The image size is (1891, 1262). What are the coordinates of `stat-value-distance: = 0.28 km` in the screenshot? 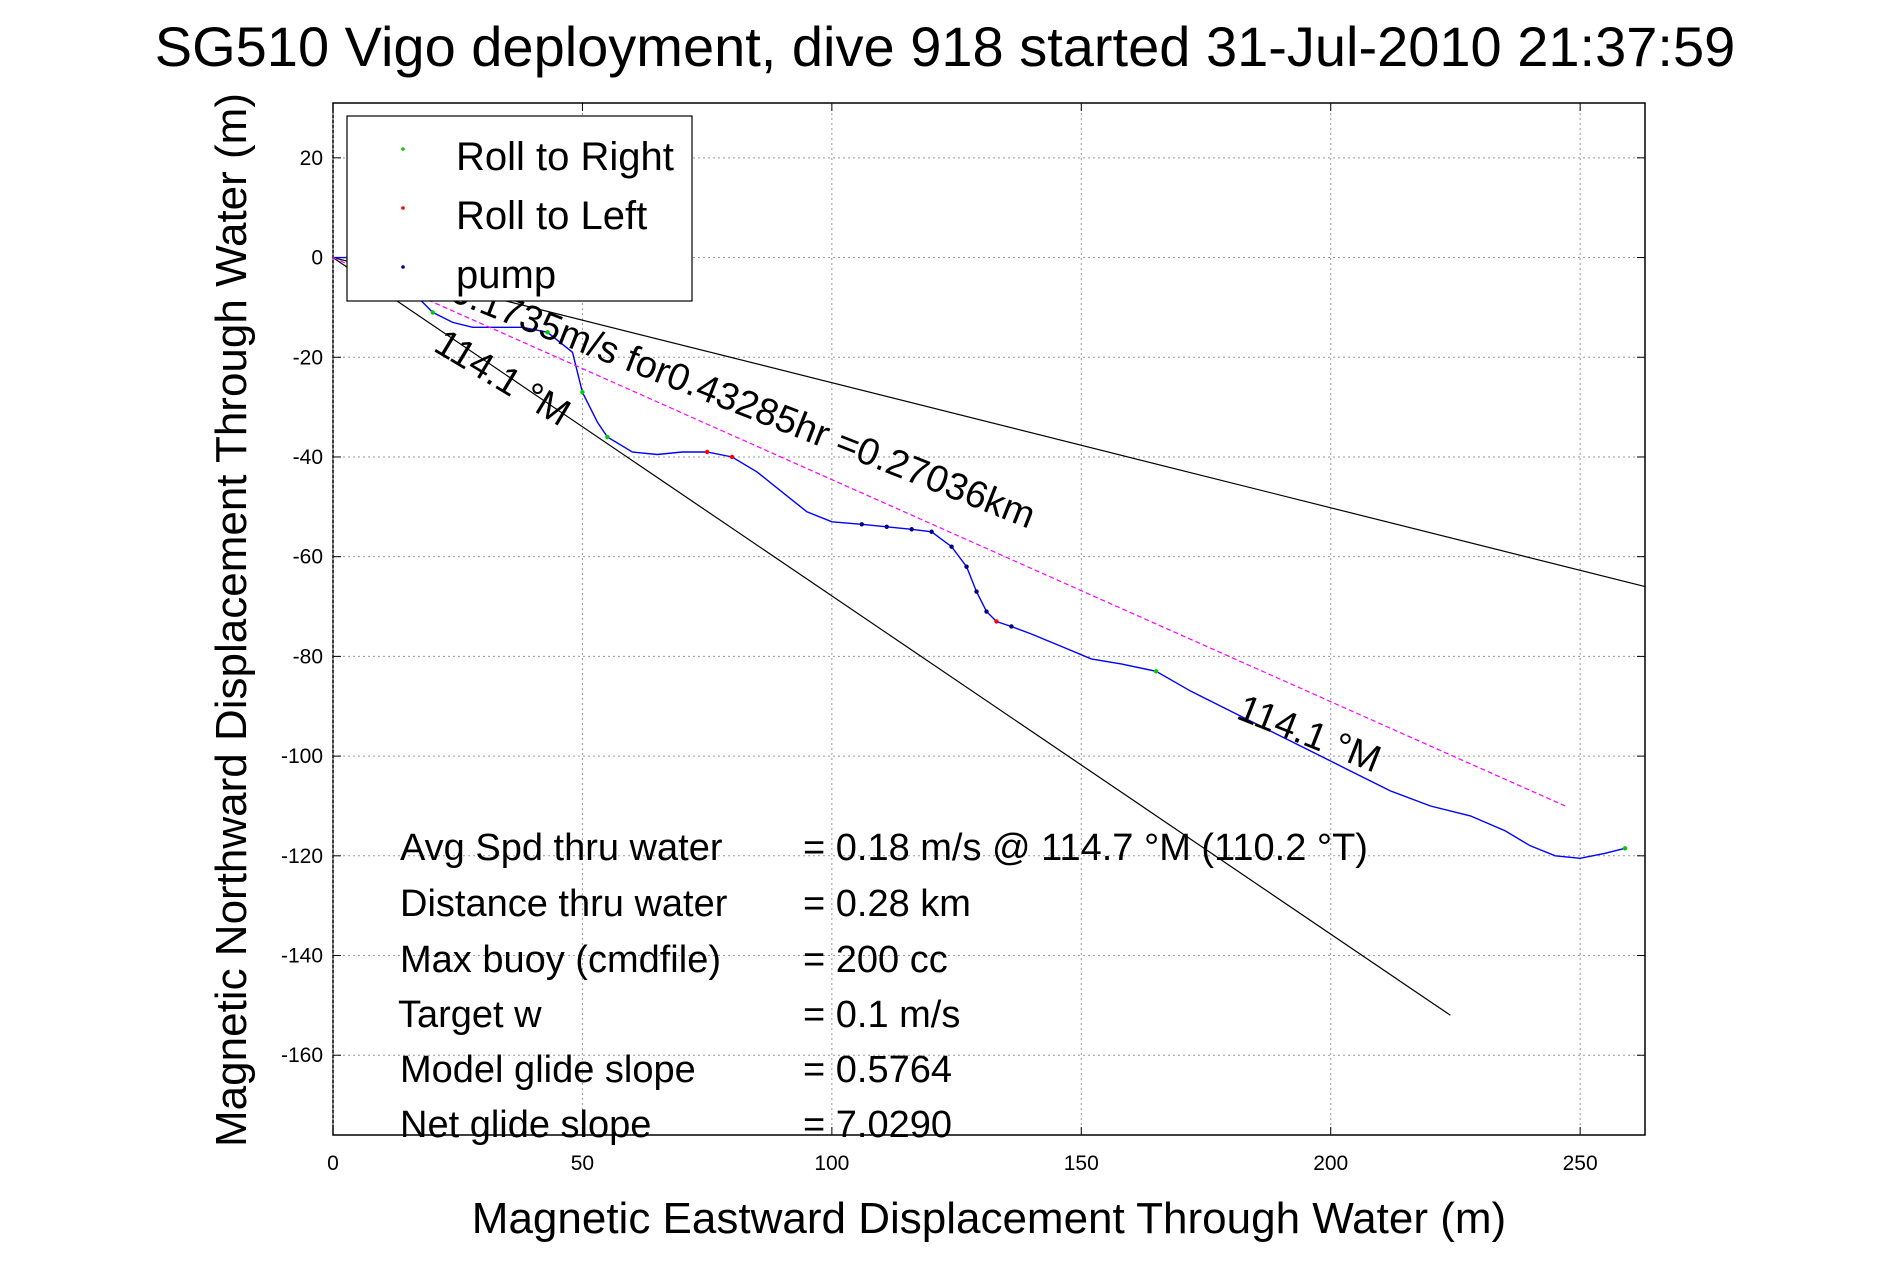 It's located at (887, 904).